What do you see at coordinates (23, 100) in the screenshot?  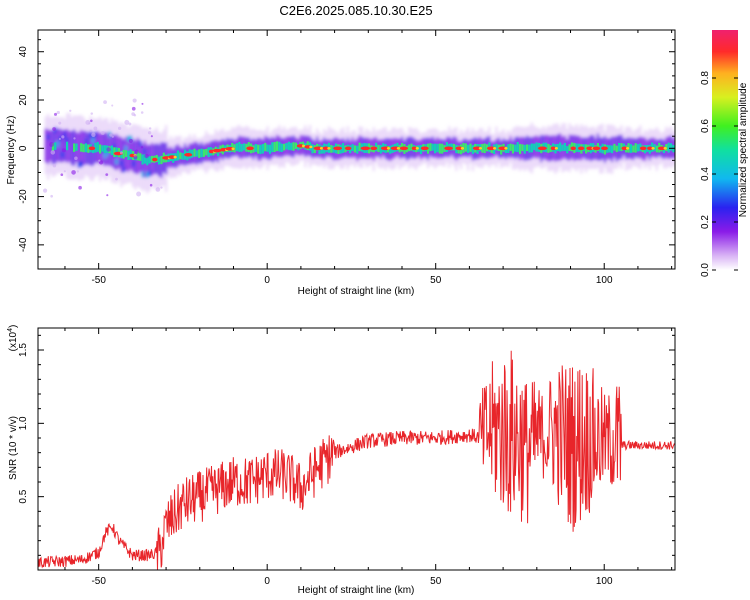 I see `y-tick-label: 20` at bounding box center [23, 100].